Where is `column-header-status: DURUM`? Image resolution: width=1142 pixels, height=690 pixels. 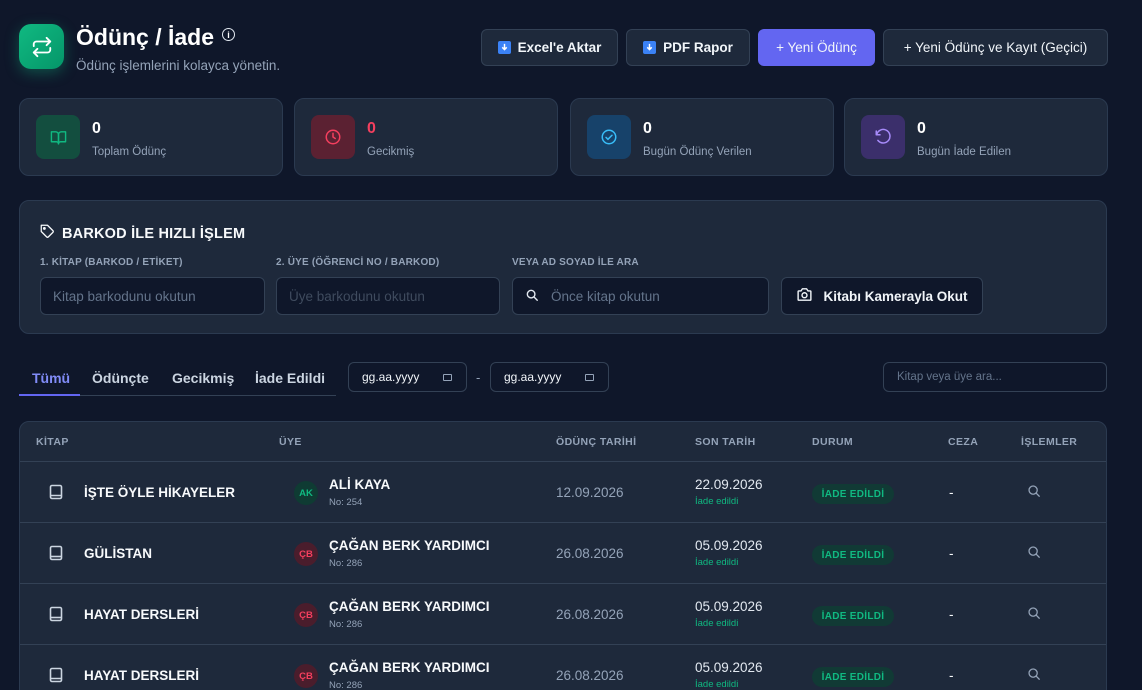
column-header-status: DURUM is located at coordinates (833, 442).